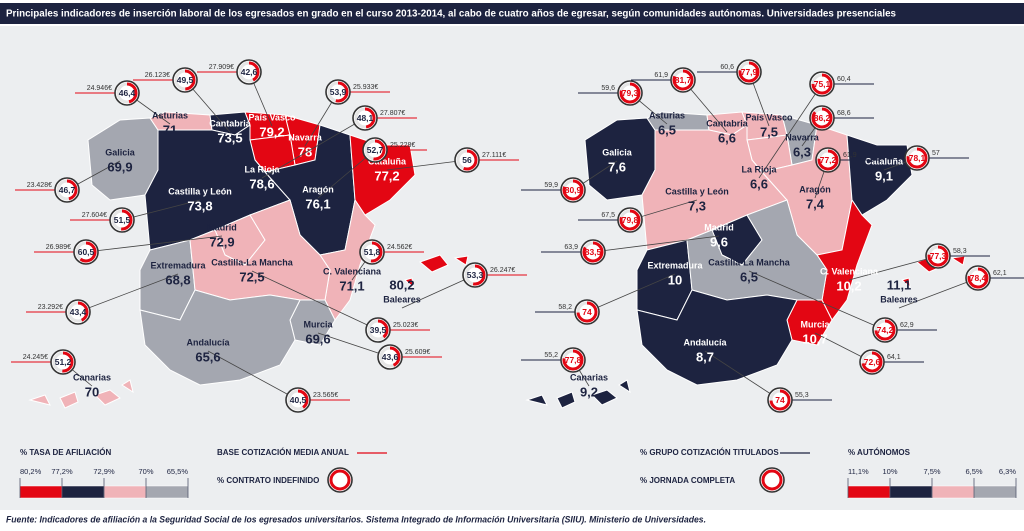  I want to click on ring-label: 77,9, so click(749, 72).